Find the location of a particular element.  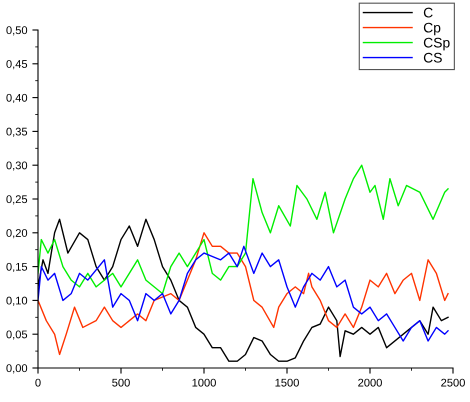

legend-label: Cp is located at coordinates (432, 29).